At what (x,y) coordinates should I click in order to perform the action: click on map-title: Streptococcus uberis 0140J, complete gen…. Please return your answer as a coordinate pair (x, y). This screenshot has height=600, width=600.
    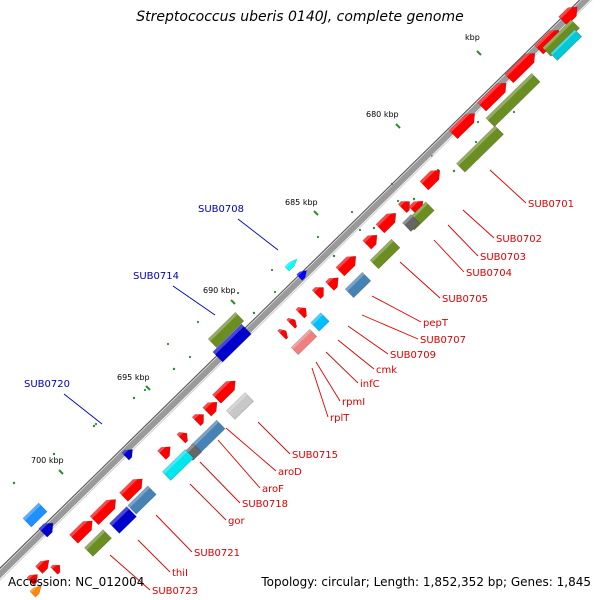
    Looking at the image, I should click on (300, 17).